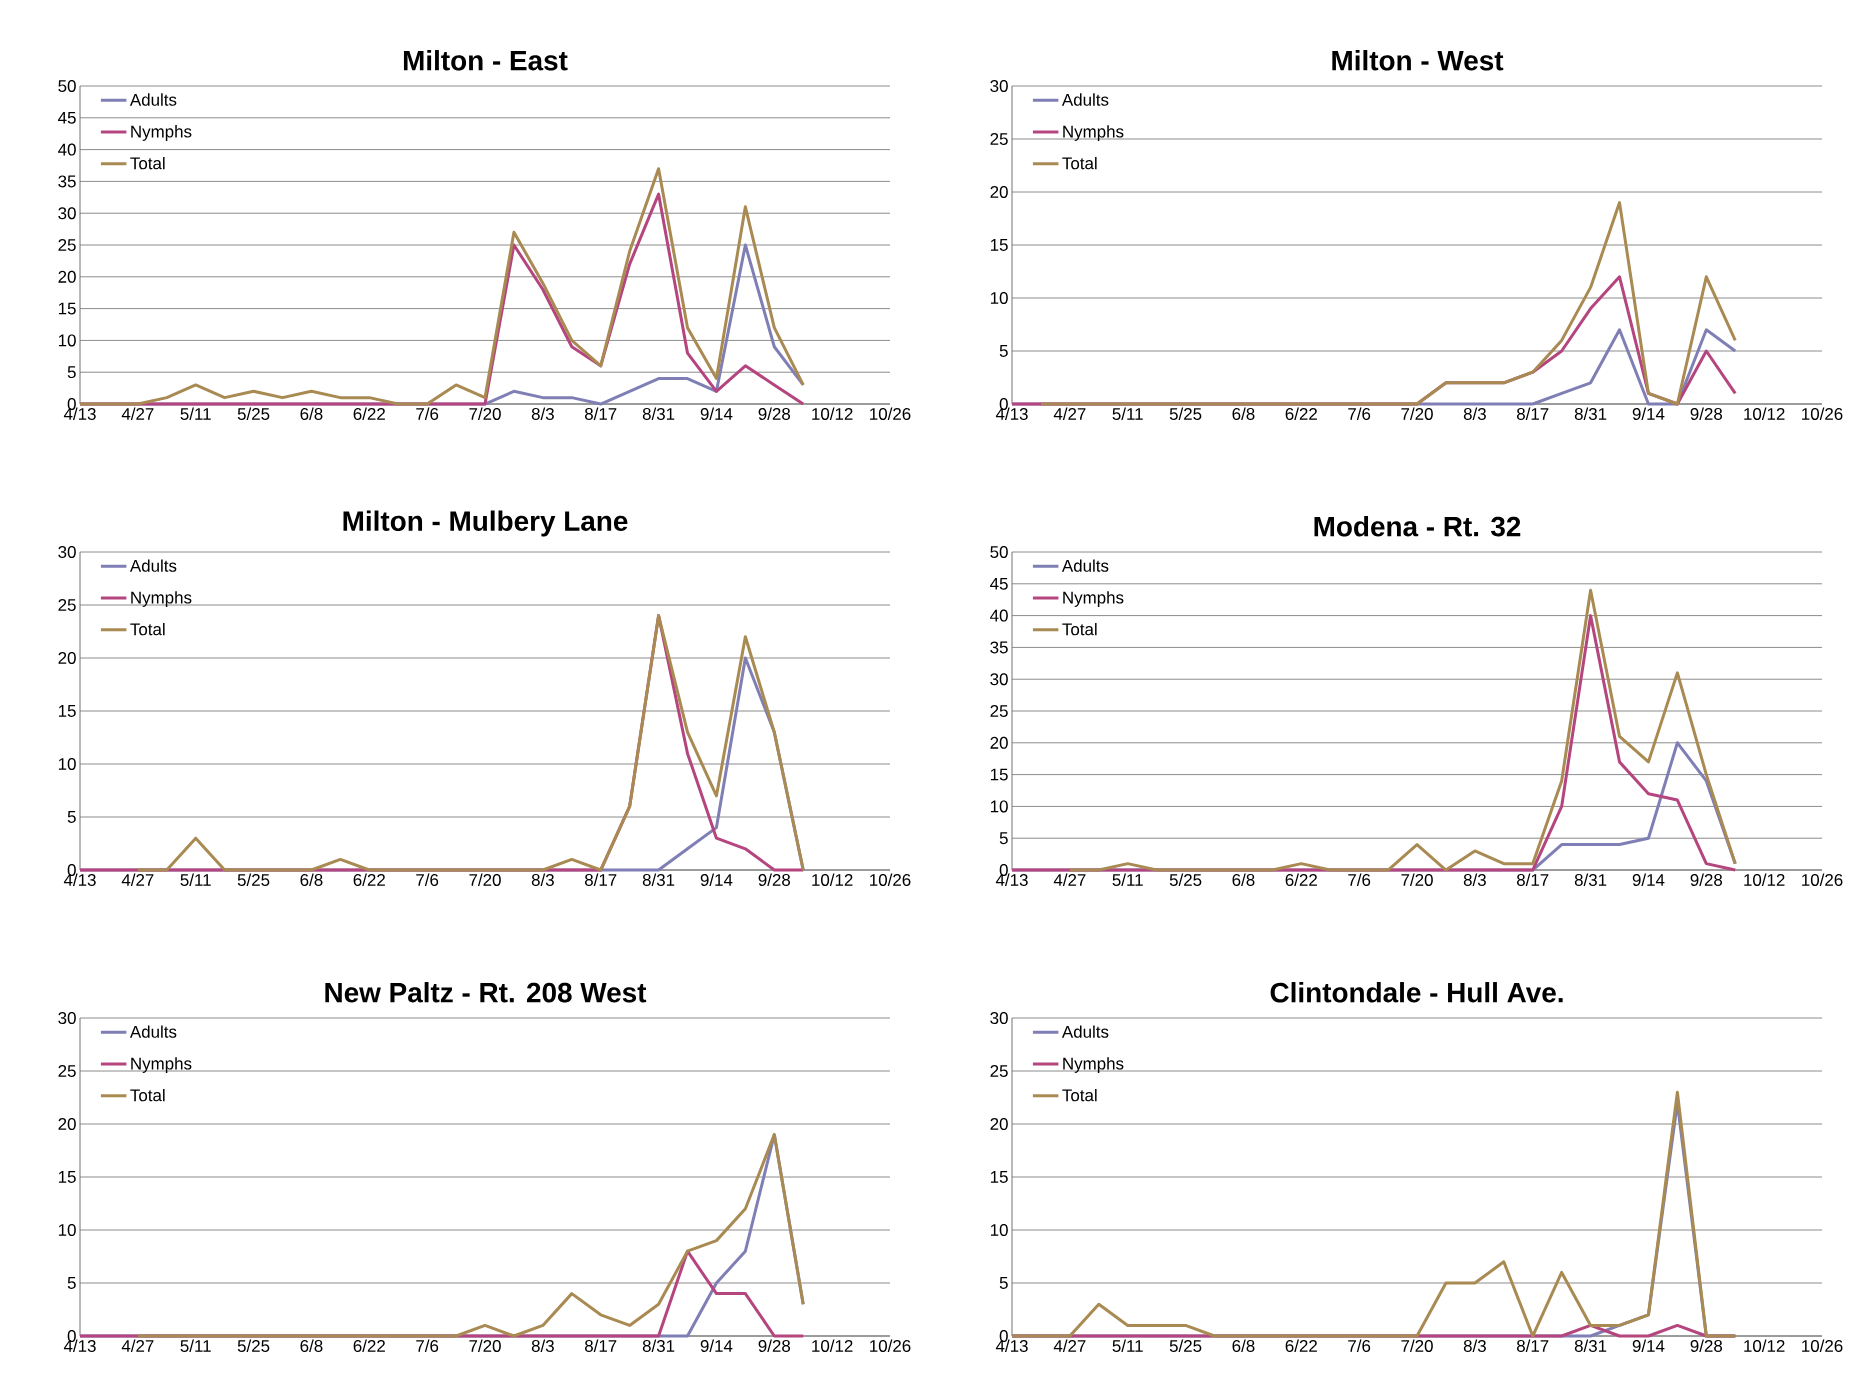  I want to click on chart-title: Milton - Mulbery Lane, so click(485, 523).